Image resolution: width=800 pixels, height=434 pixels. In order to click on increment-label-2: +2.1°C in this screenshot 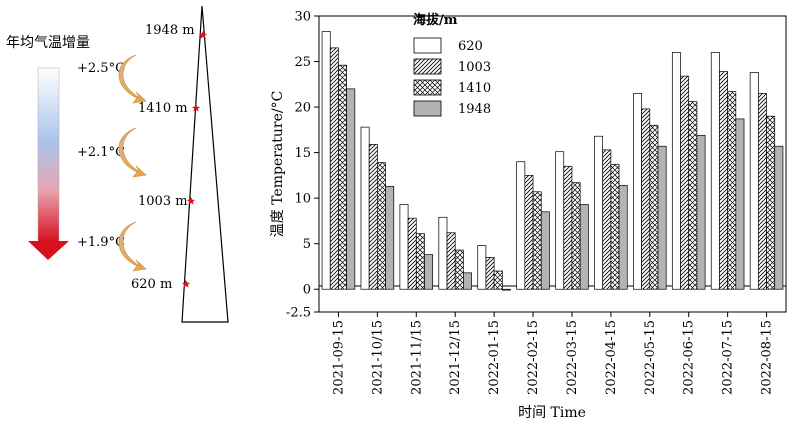, I will do `click(101, 152)`.